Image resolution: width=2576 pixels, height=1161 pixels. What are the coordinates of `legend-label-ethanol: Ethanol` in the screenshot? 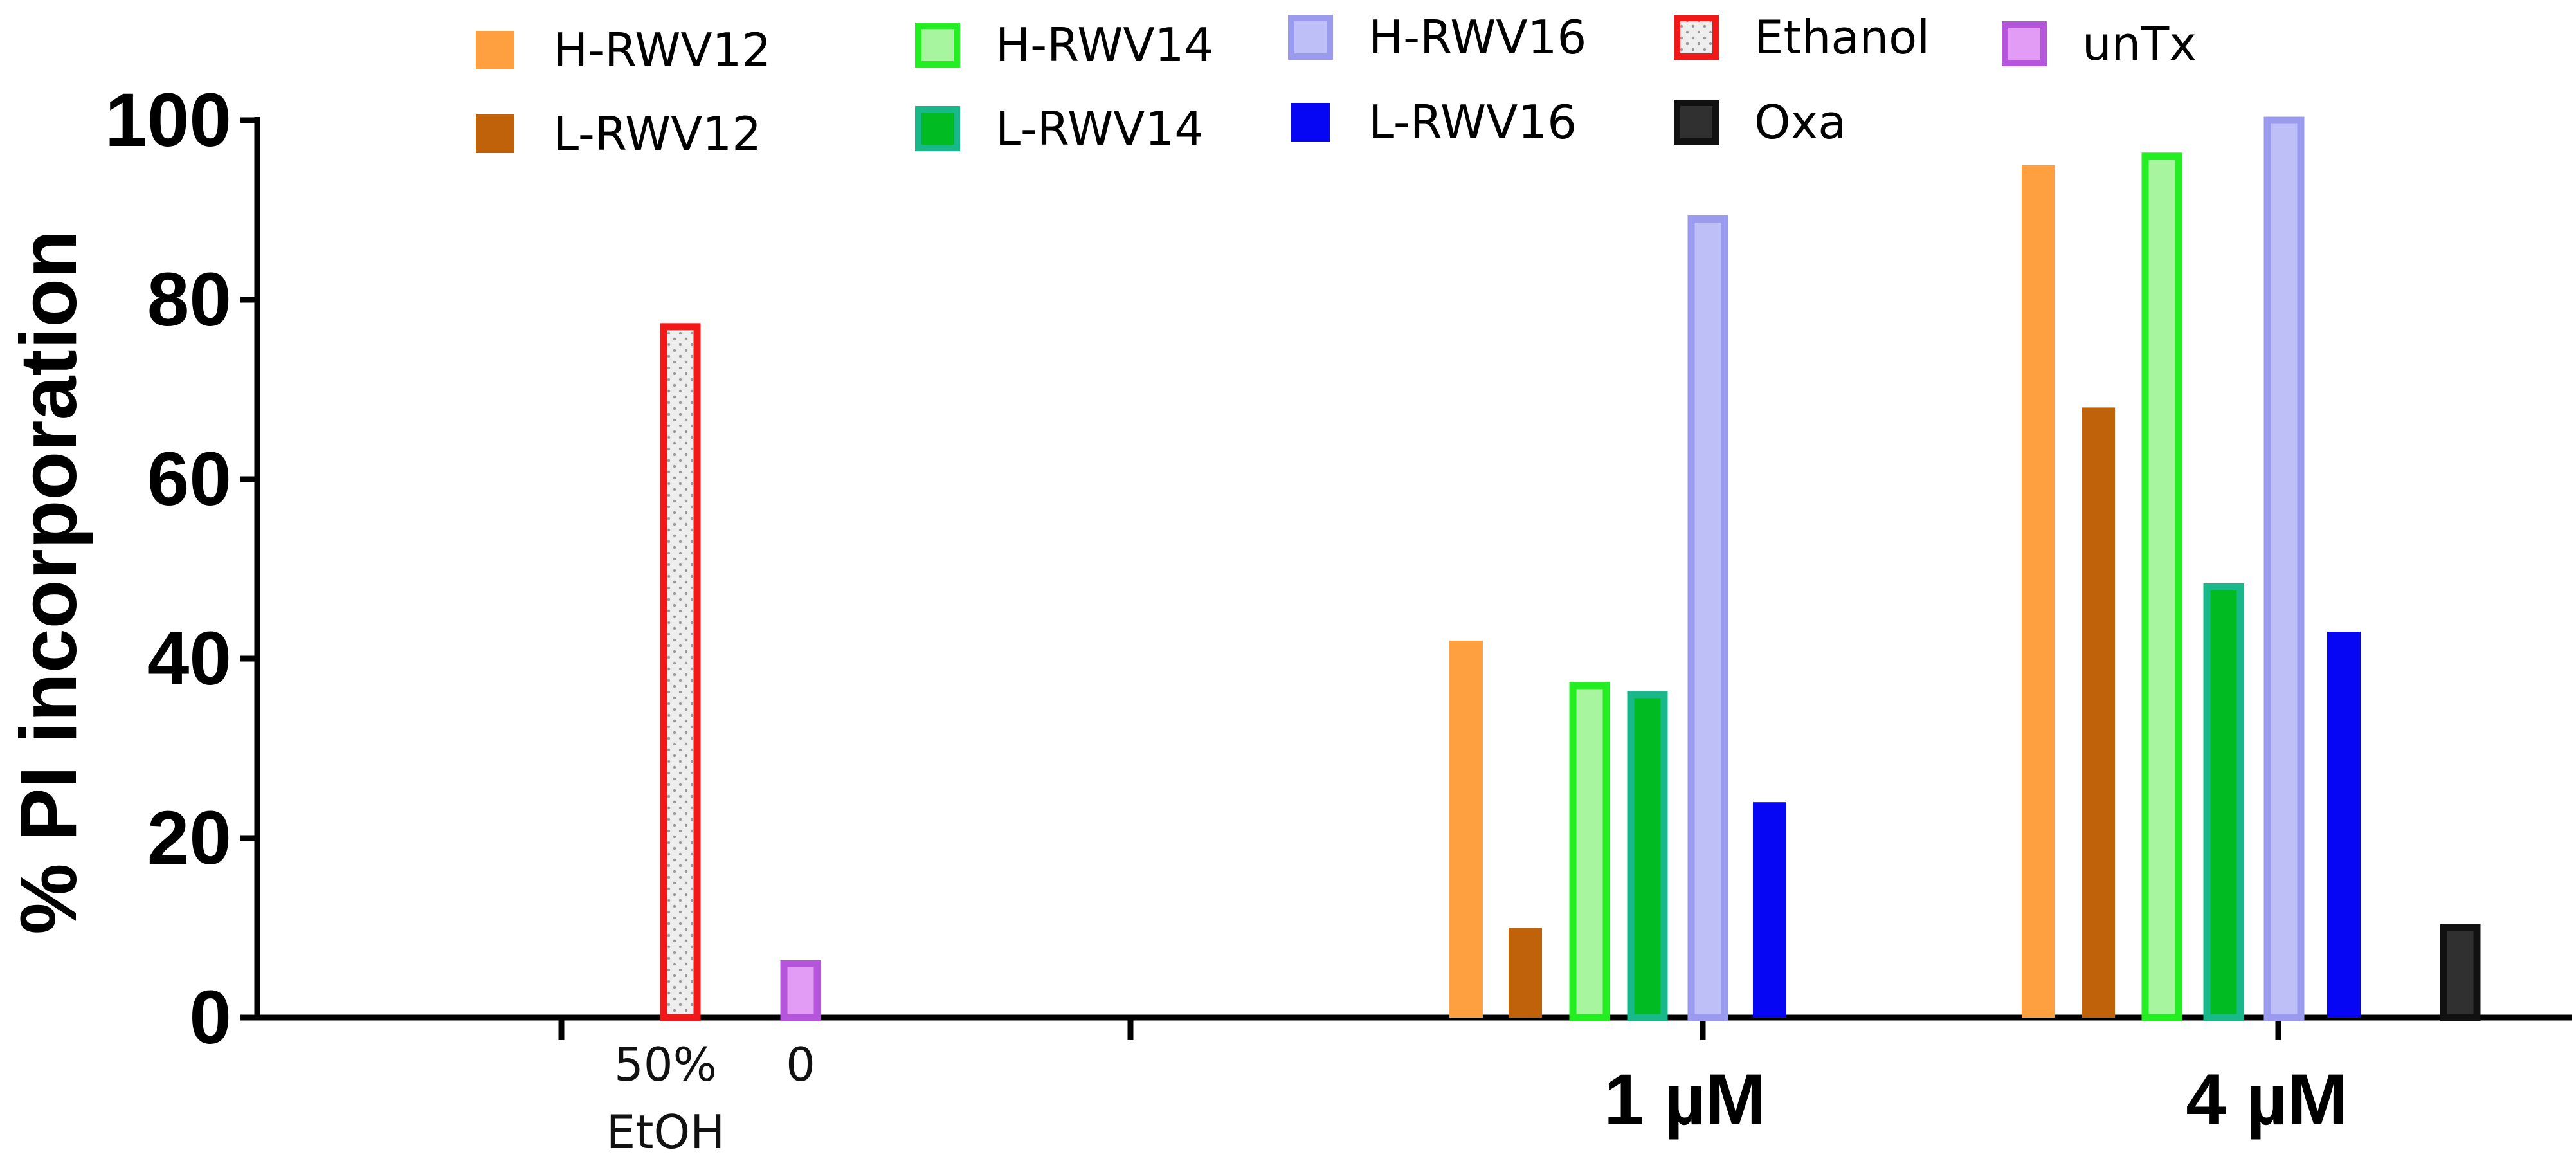 It's located at (1842, 37).